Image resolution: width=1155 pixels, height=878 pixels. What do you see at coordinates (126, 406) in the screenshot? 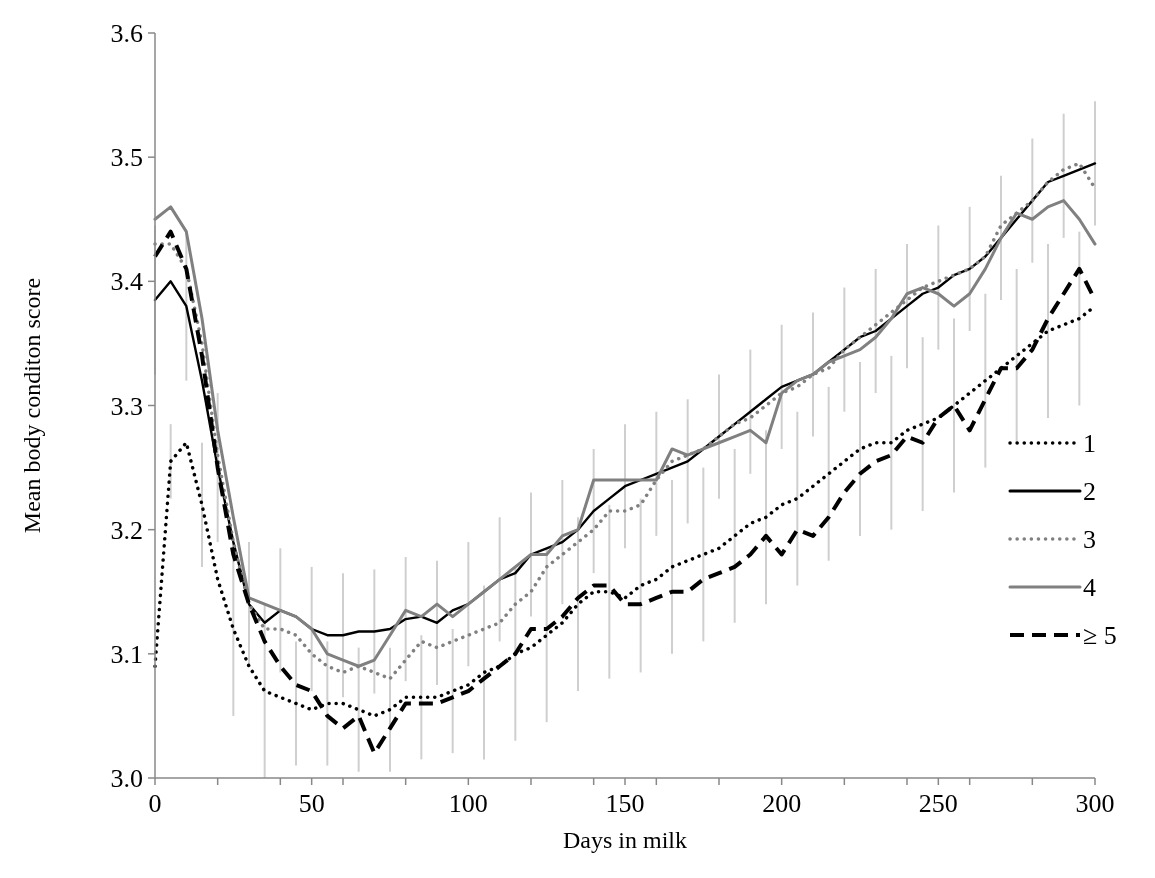
I see `y-tick-label: 3.3` at bounding box center [126, 406].